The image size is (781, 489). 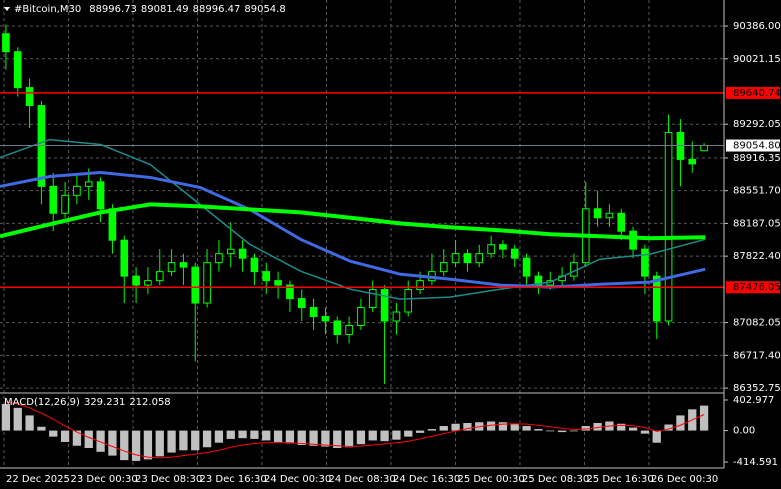 I want to click on x-tick-label: 24 Dec 00:30, so click(x=297, y=479).